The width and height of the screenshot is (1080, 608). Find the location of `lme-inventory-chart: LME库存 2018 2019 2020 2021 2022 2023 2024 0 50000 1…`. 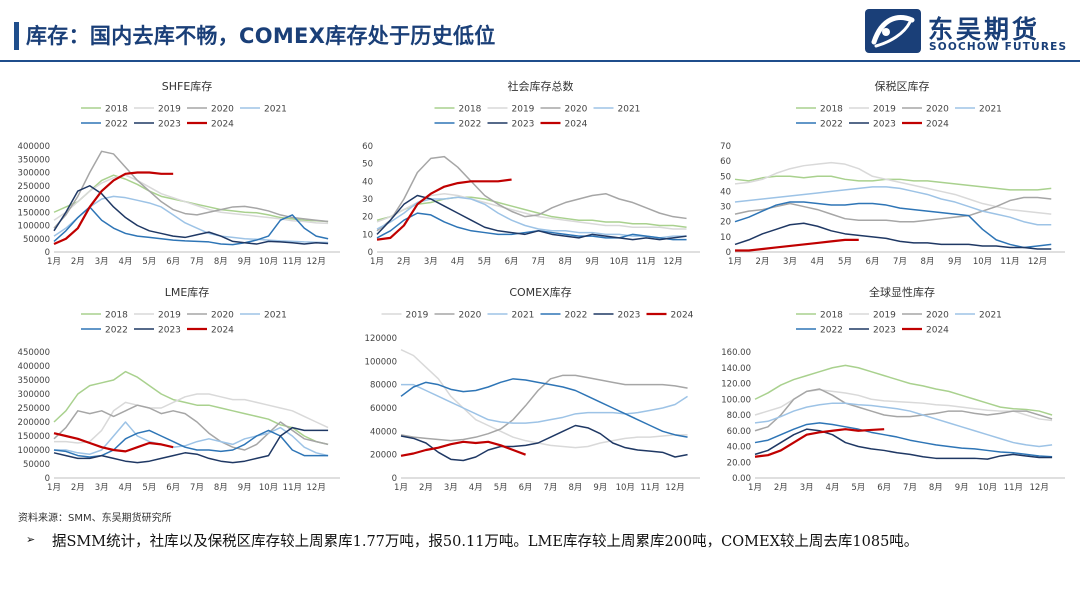

lme-inventory-chart: LME库存 2018 2019 2020 2021 2022 2023 2024 0 50000 1… is located at coordinates (179, 390).